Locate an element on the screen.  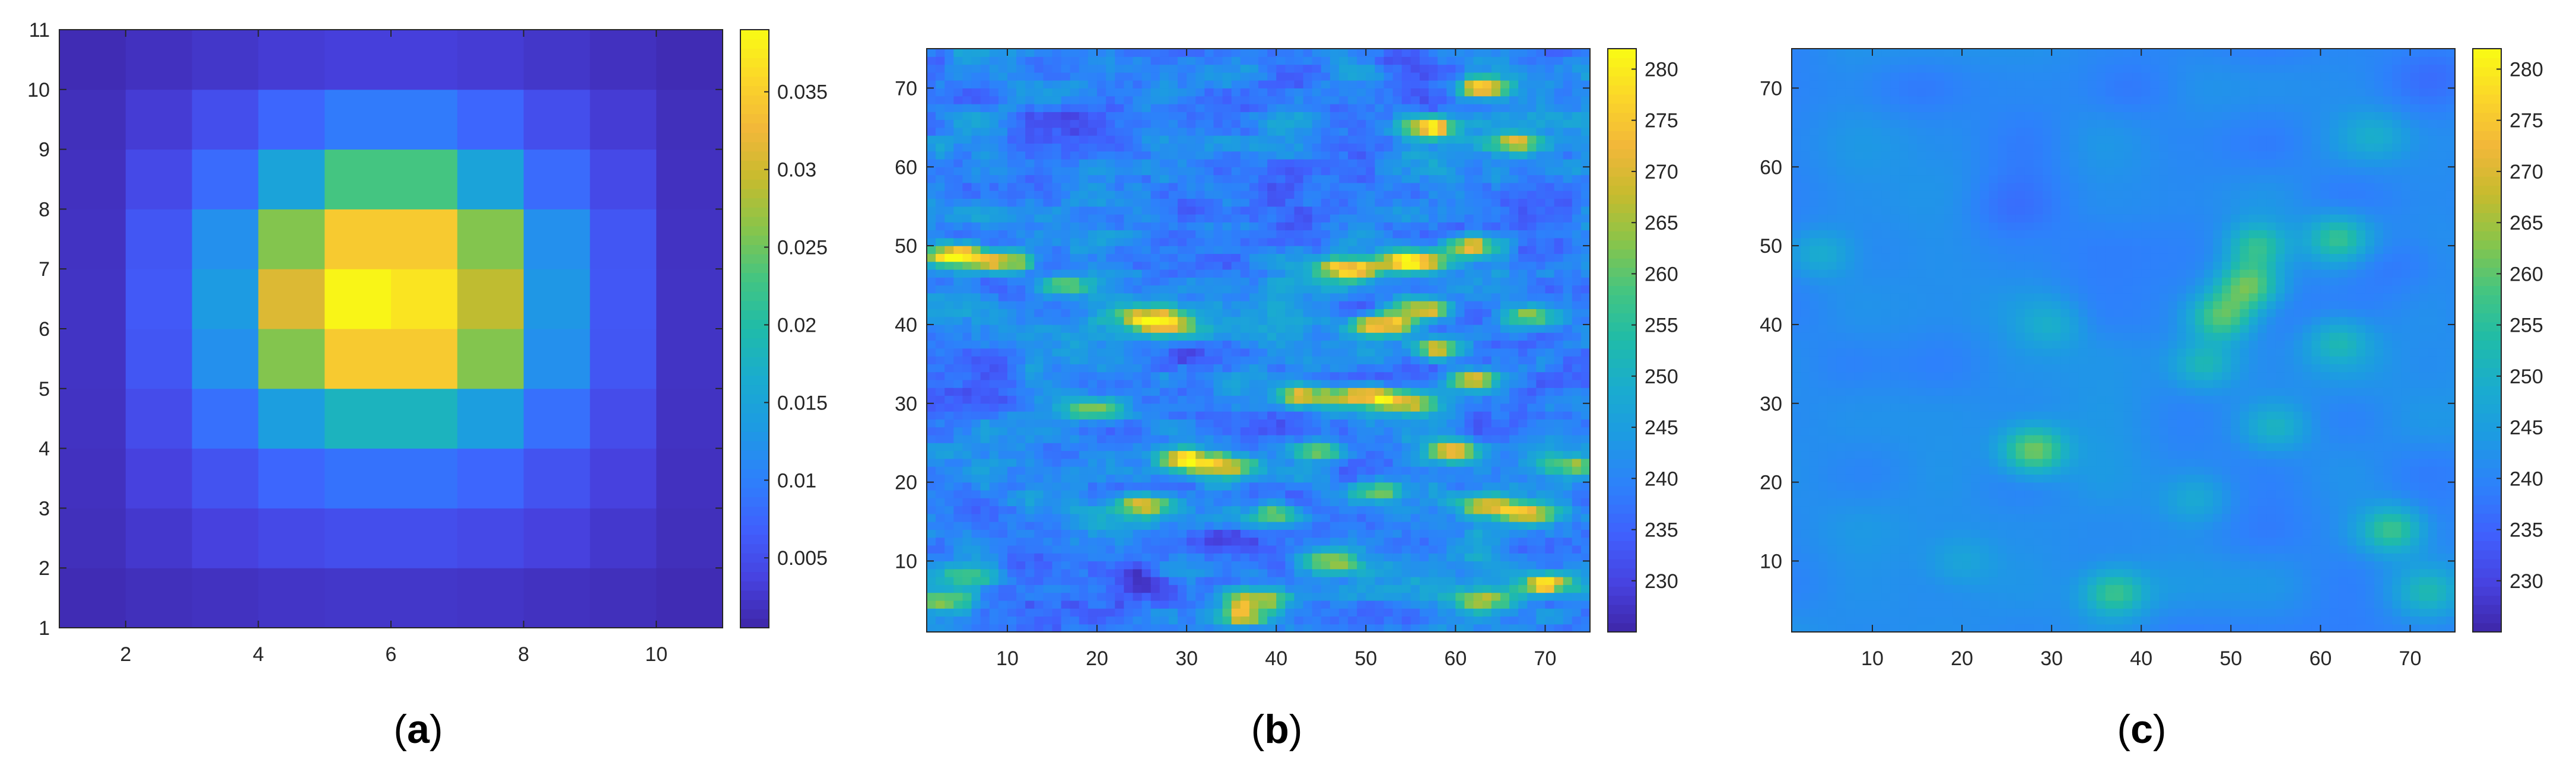
colorbar-segment is located at coordinates (754, 464).